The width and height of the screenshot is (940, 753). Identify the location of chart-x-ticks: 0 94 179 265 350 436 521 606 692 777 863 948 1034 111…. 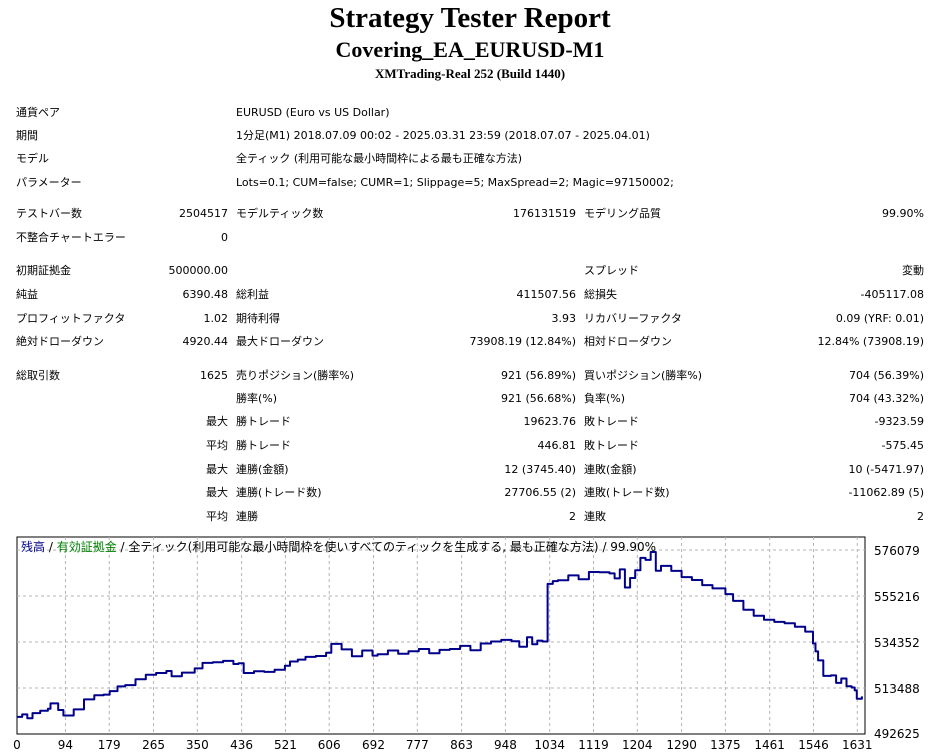
(442, 745).